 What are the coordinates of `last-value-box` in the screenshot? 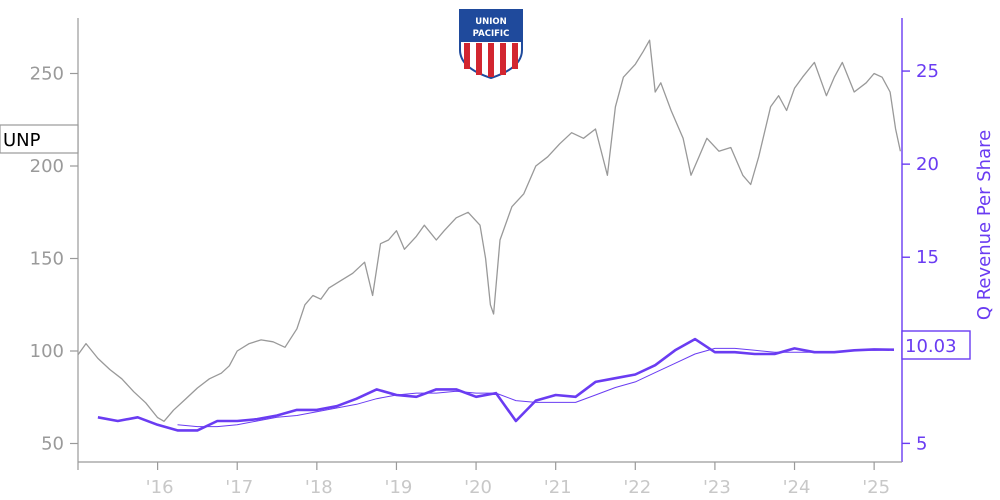 It's located at (936, 345).